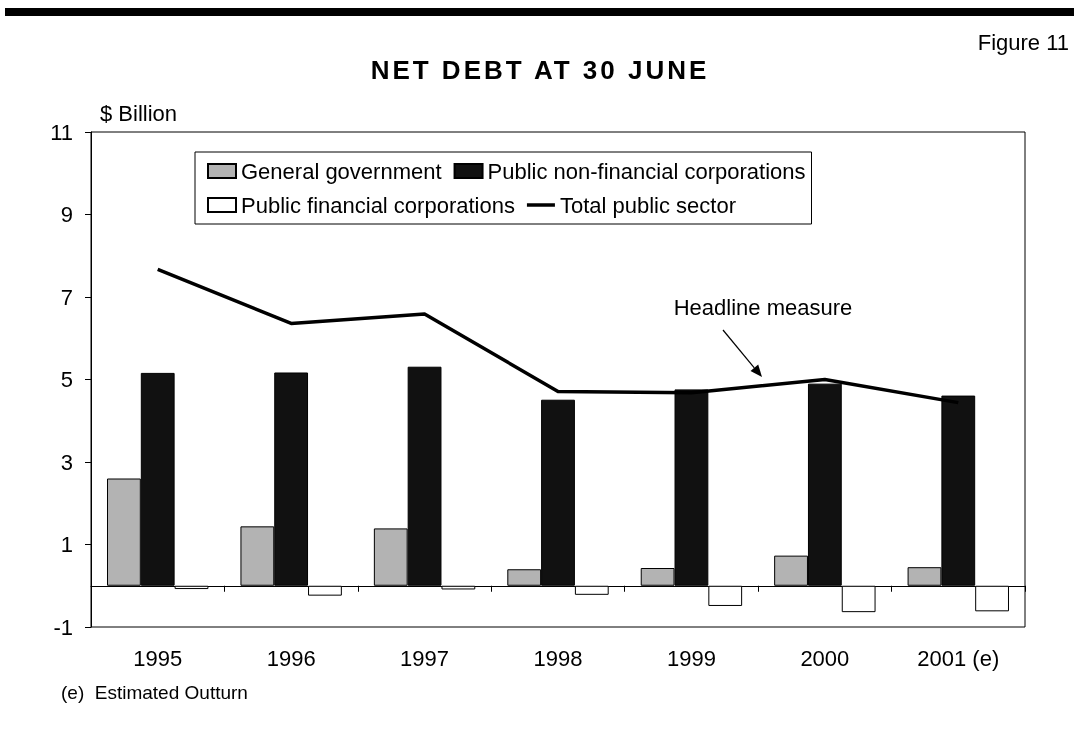 The image size is (1079, 737). Describe the element at coordinates (958, 658) in the screenshot. I see `x-tick-label: 2001 (e)` at that location.